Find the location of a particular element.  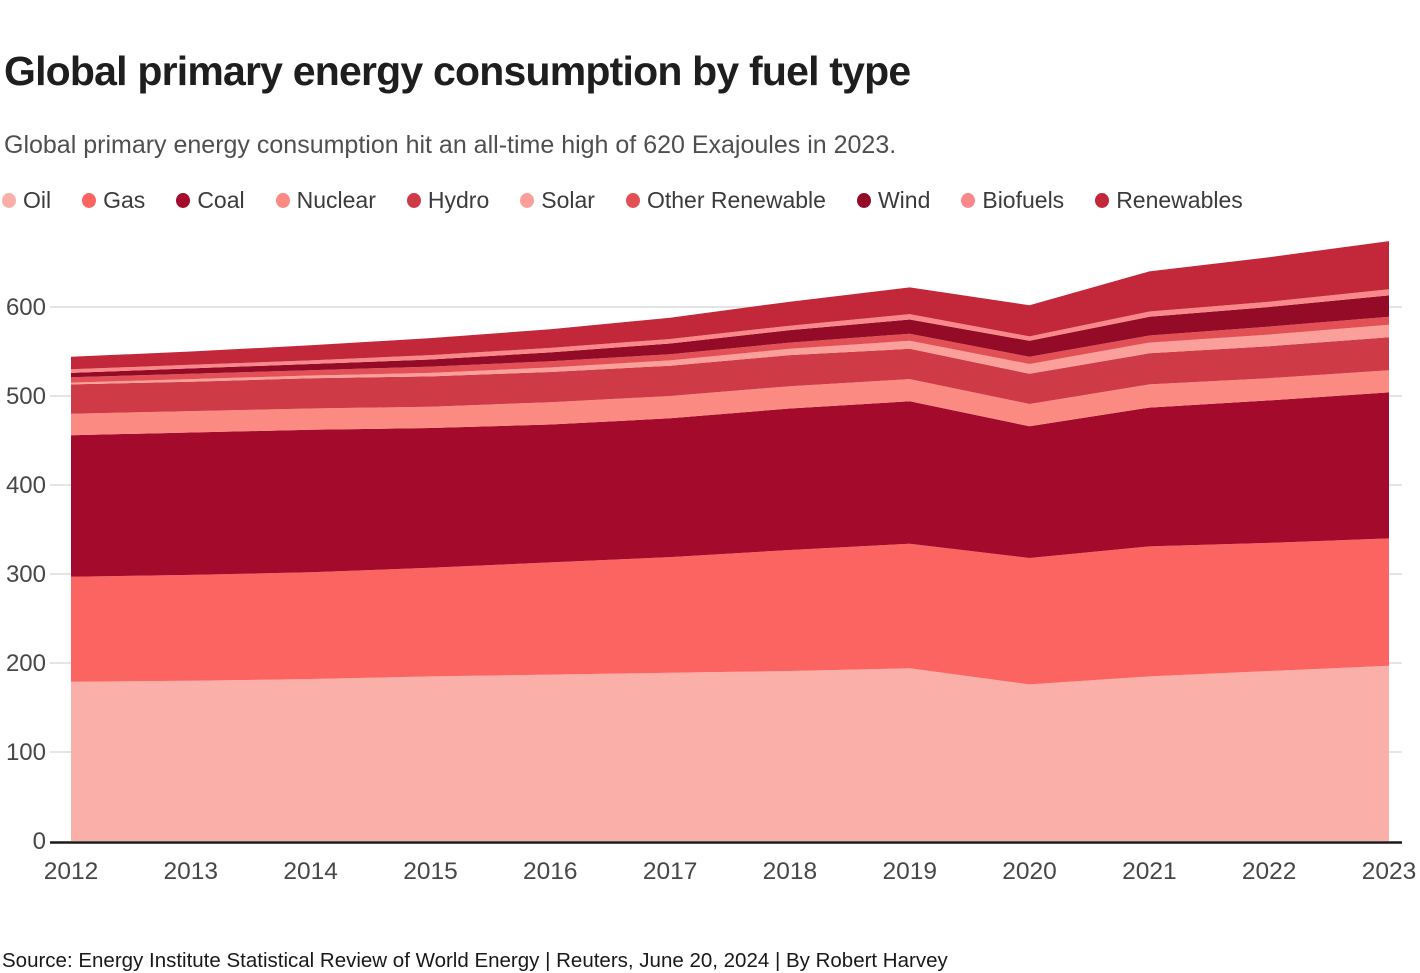

area-wind is located at coordinates (730, 336).